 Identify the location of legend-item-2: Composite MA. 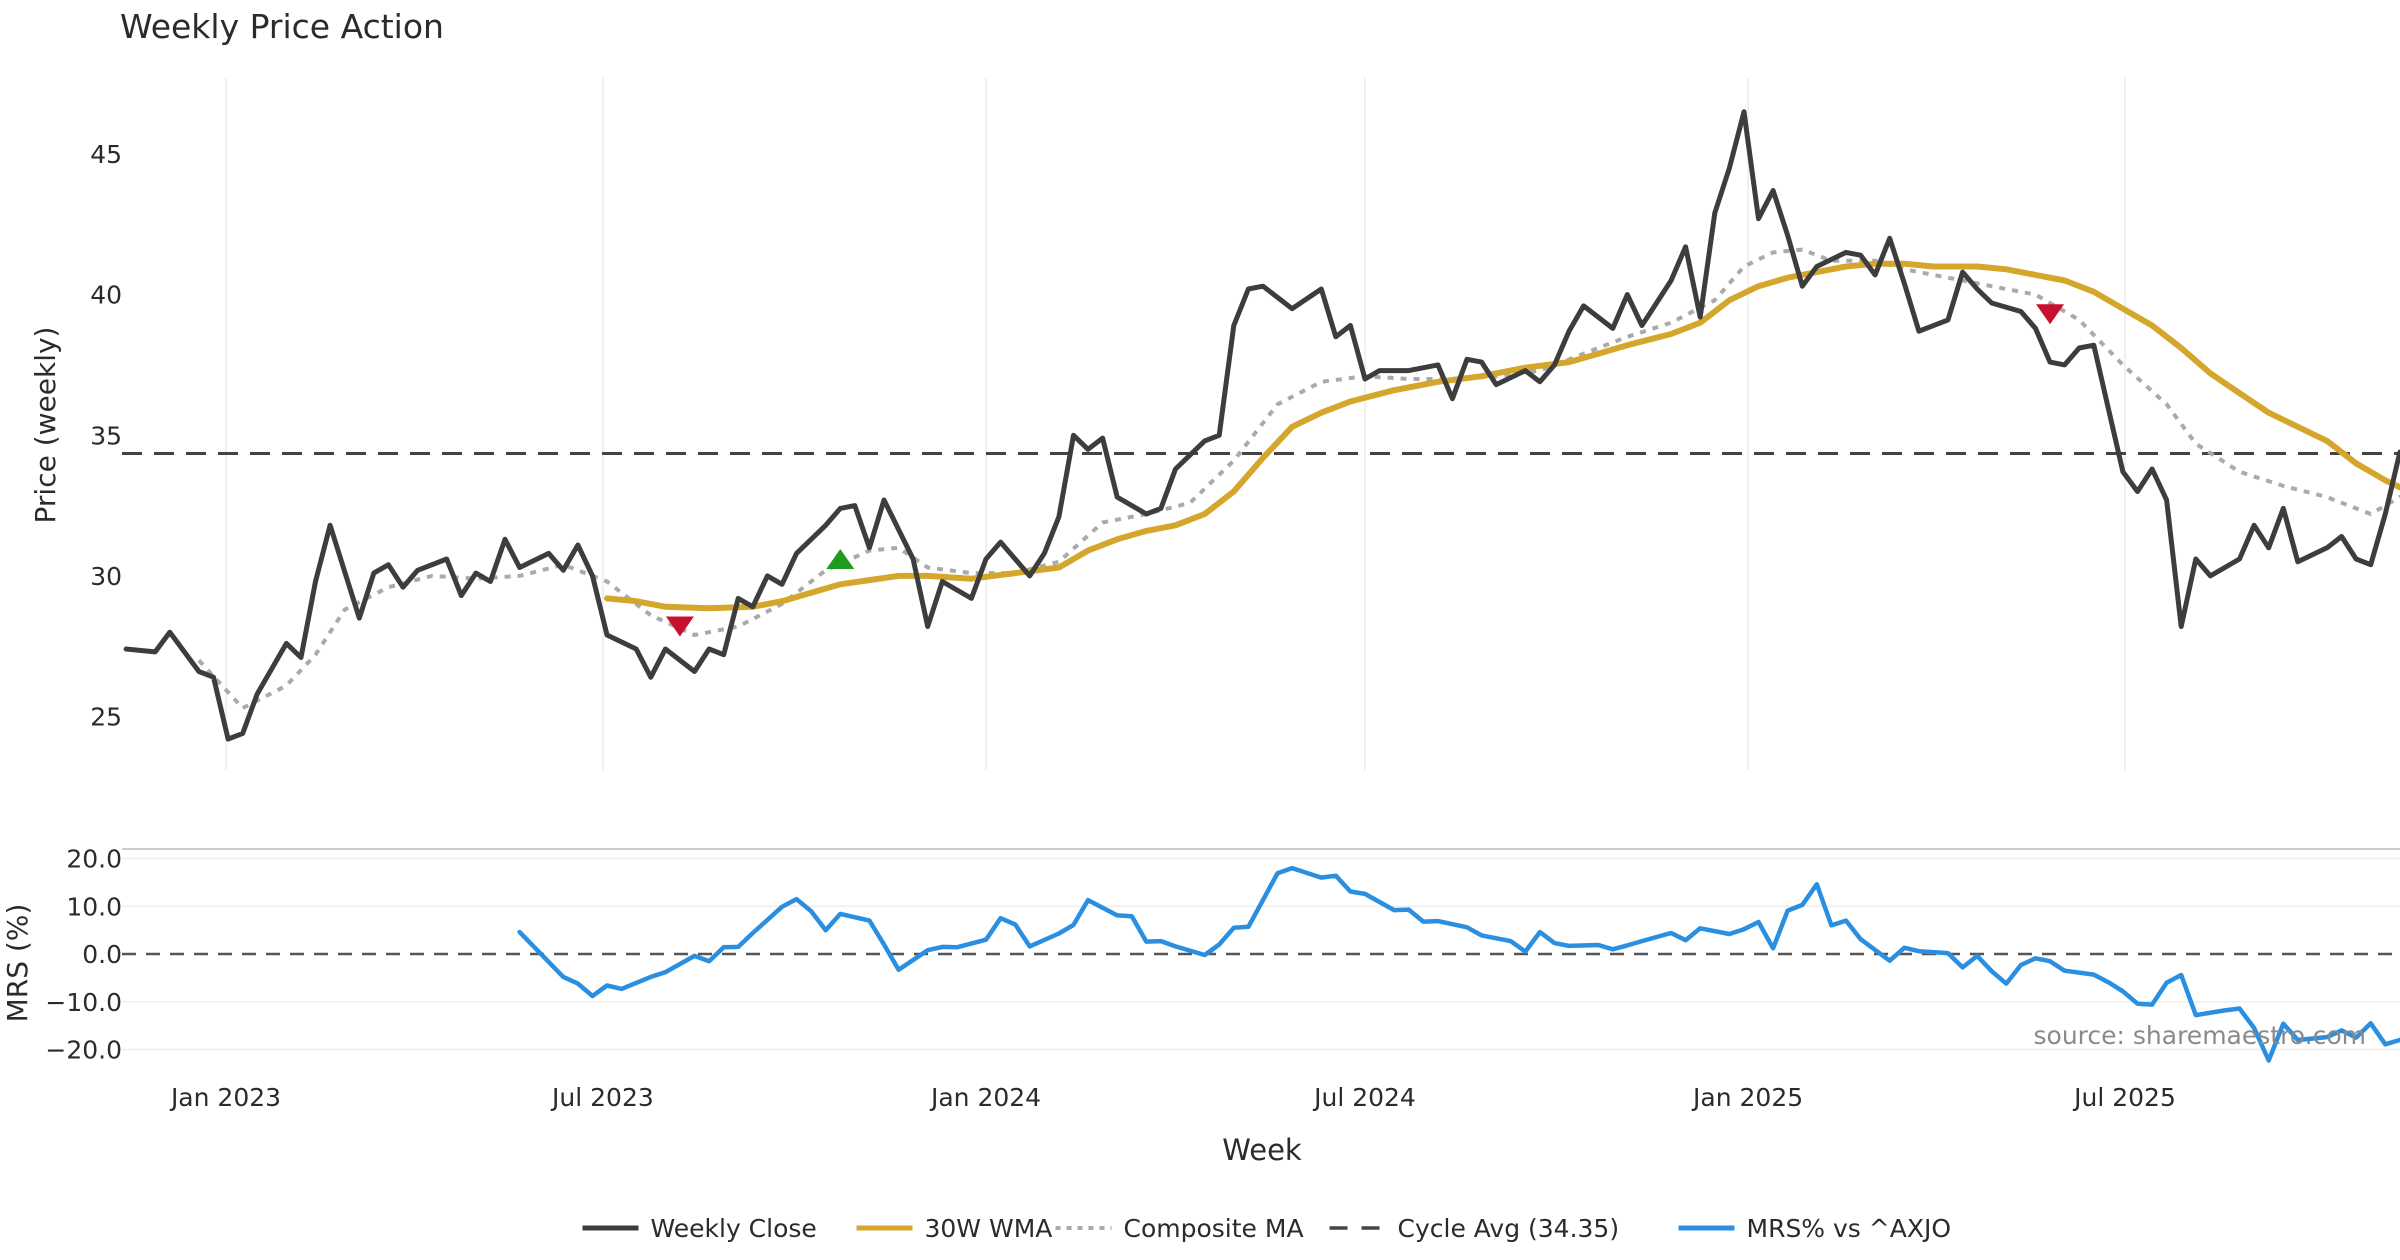
(1179, 1228).